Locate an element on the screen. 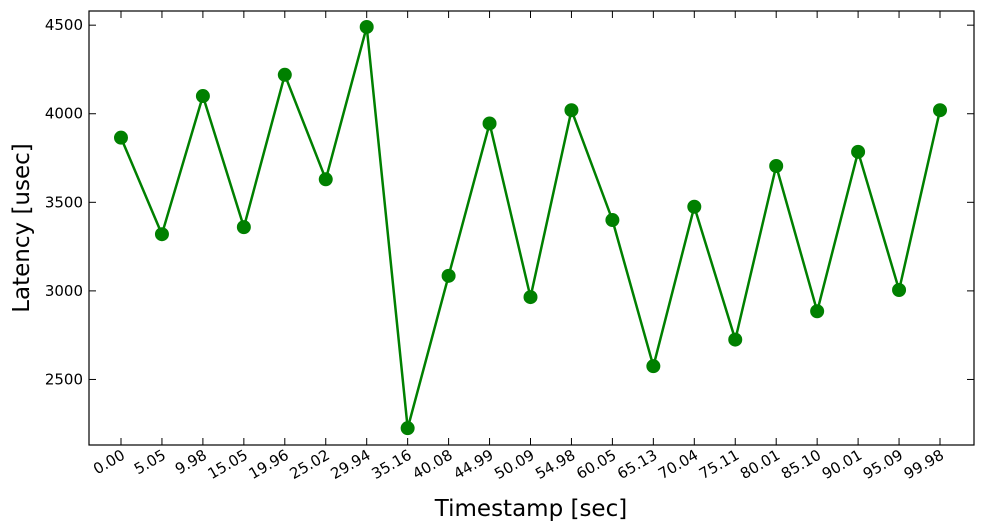 This screenshot has height=531, width=983. x-tick-label: 44.99 is located at coordinates (473, 464).